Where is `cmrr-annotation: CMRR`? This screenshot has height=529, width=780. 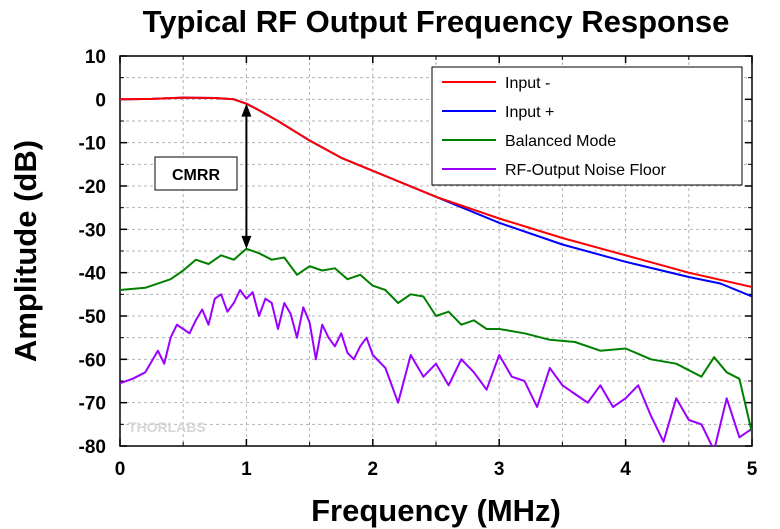
cmrr-annotation: CMRR is located at coordinates (203, 176).